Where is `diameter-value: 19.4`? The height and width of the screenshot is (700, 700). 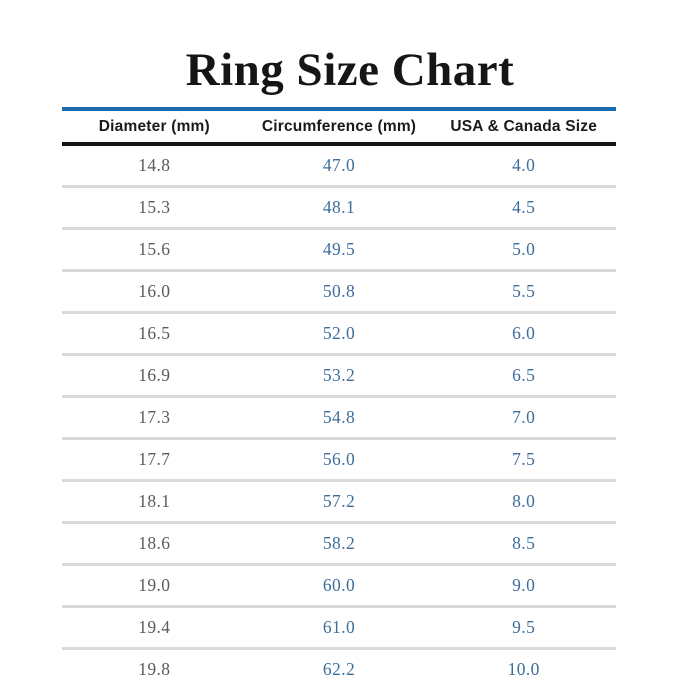 diameter-value: 19.4 is located at coordinates (154, 626).